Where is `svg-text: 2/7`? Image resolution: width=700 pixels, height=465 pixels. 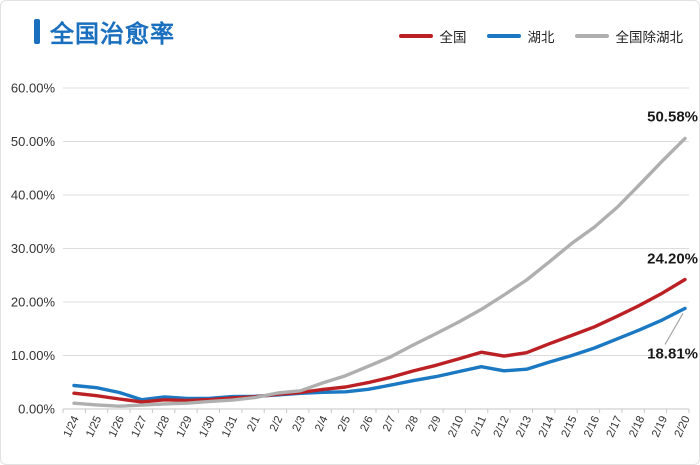 svg-text: 2/7 is located at coordinates (390, 423).